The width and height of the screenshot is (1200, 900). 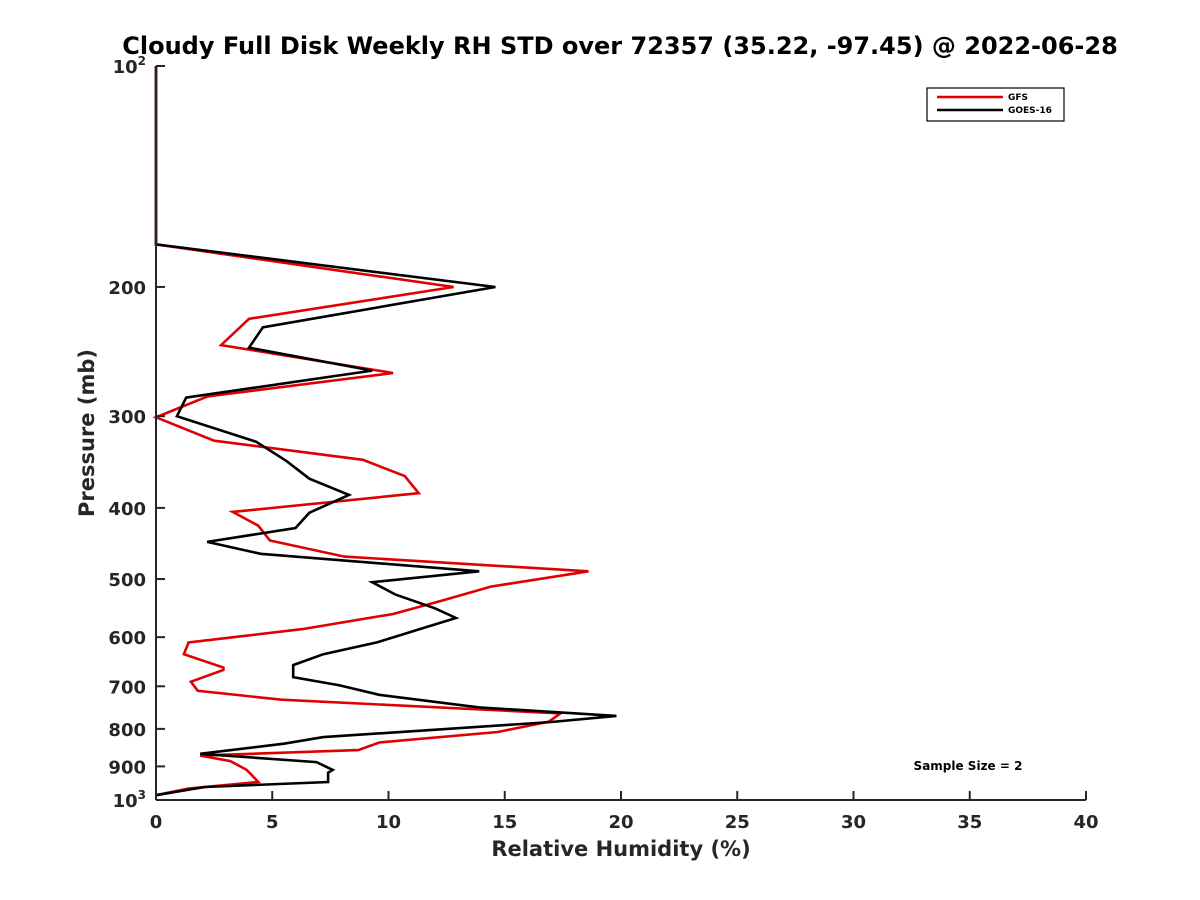 What do you see at coordinates (1085, 822) in the screenshot?
I see `x-tick-label: 40` at bounding box center [1085, 822].